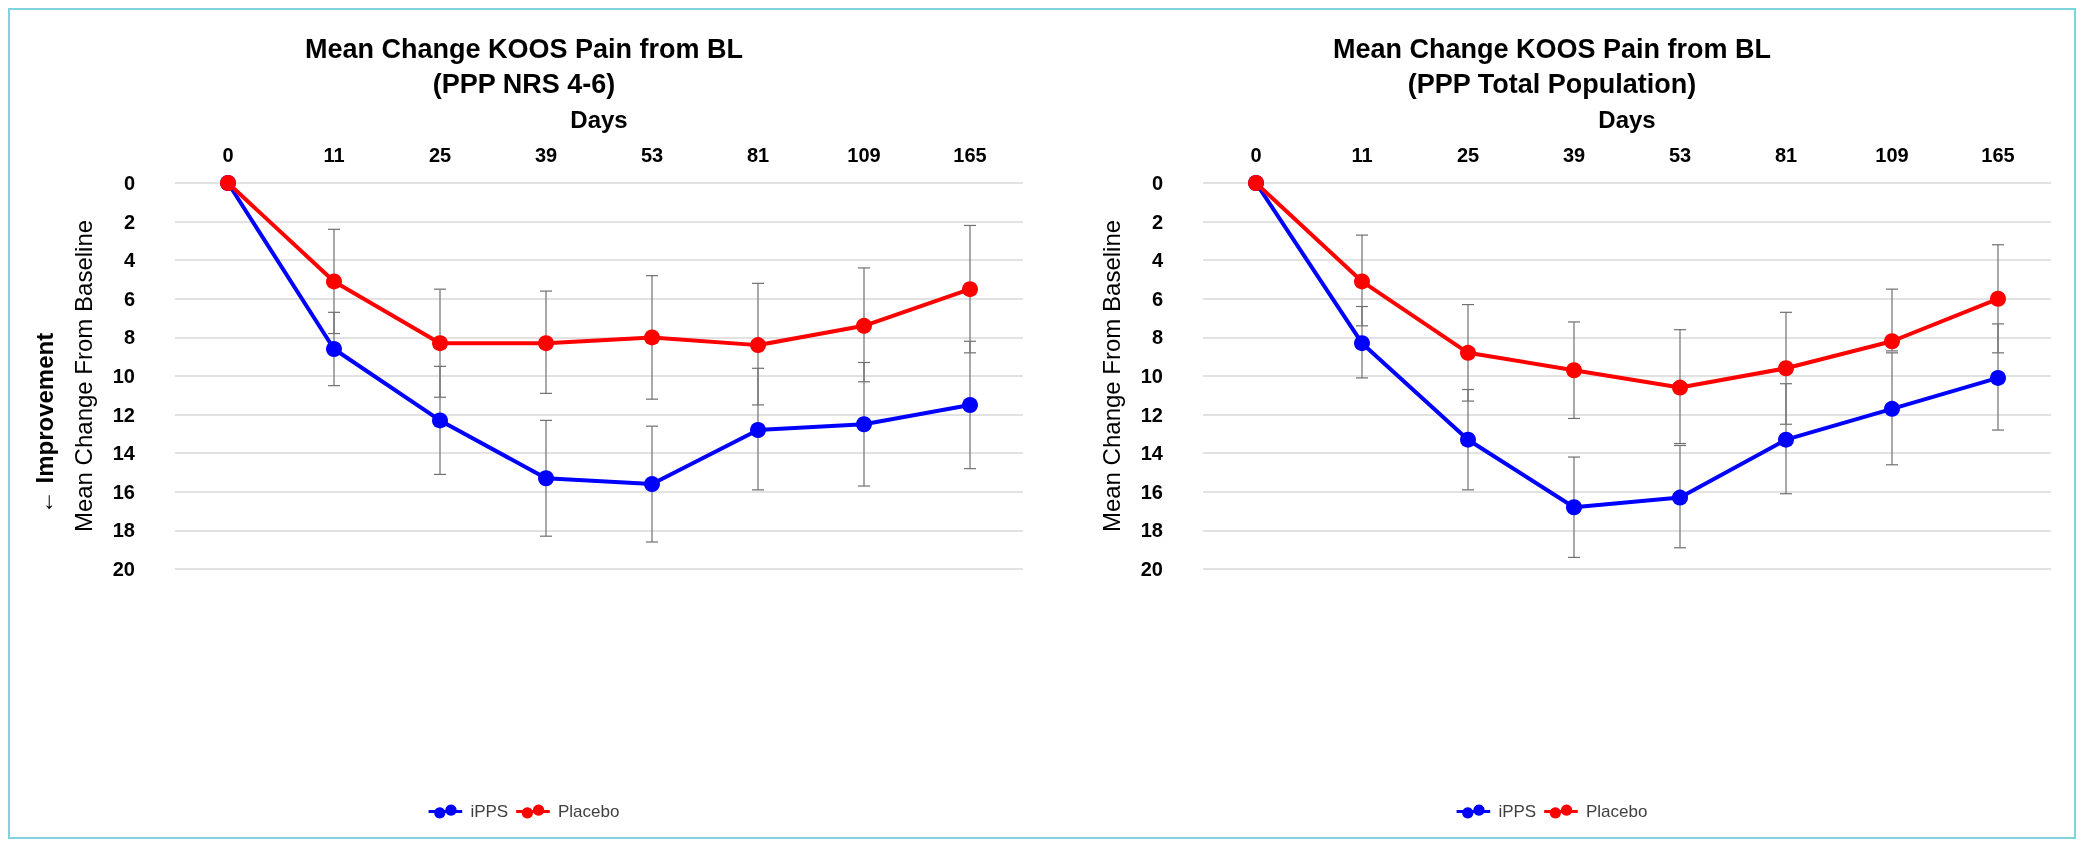 This screenshot has width=2084, height=847. What do you see at coordinates (524, 83) in the screenshot?
I see `chart-subtitle: (PPP NRS 4-6)` at bounding box center [524, 83].